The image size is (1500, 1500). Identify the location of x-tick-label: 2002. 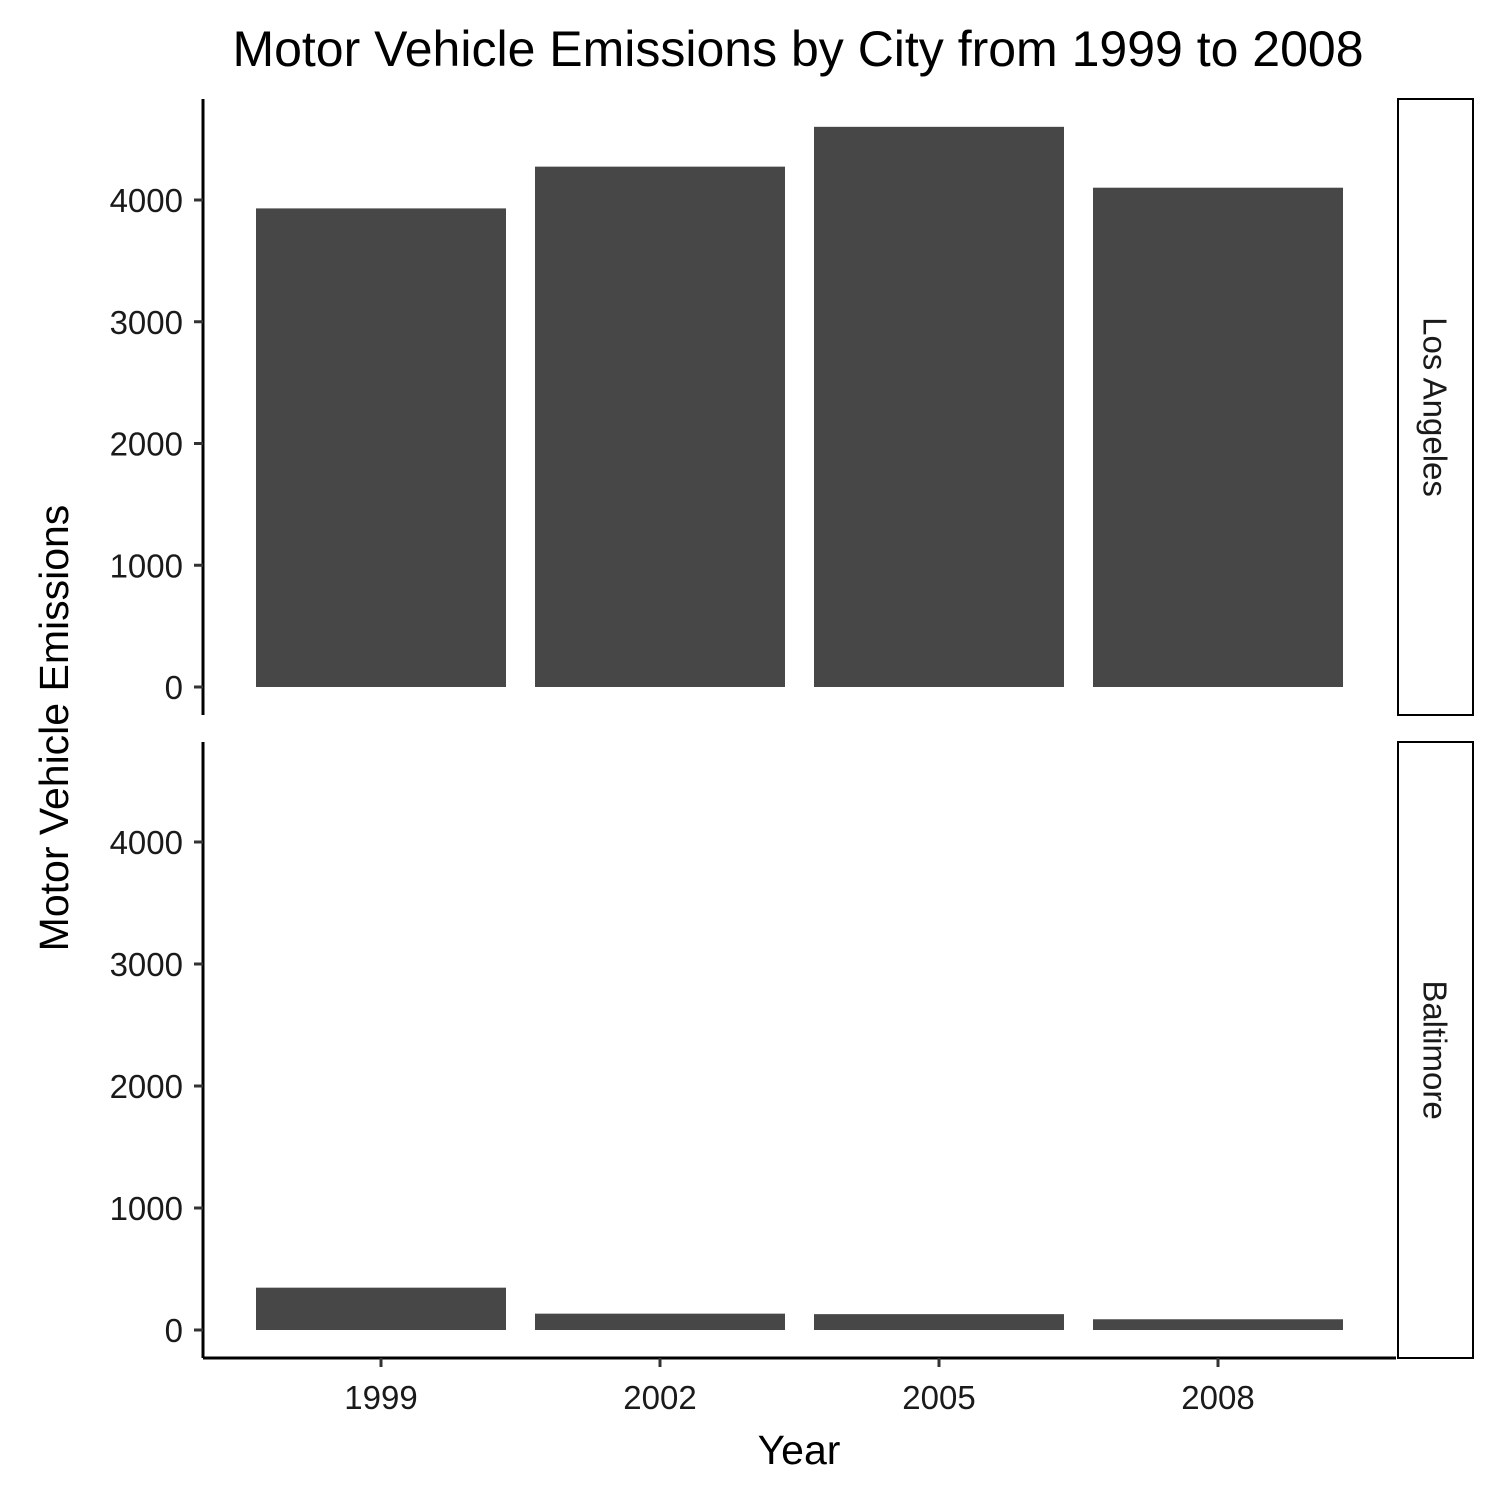
(659, 1397).